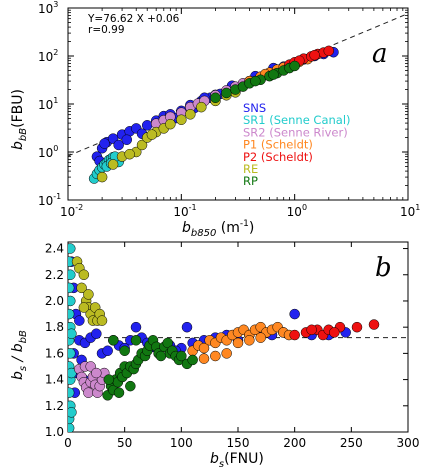 The image size is (425, 472). I want to click on panel-a-legend-p2-scheldt: P2 (Scheldt), so click(278, 157).